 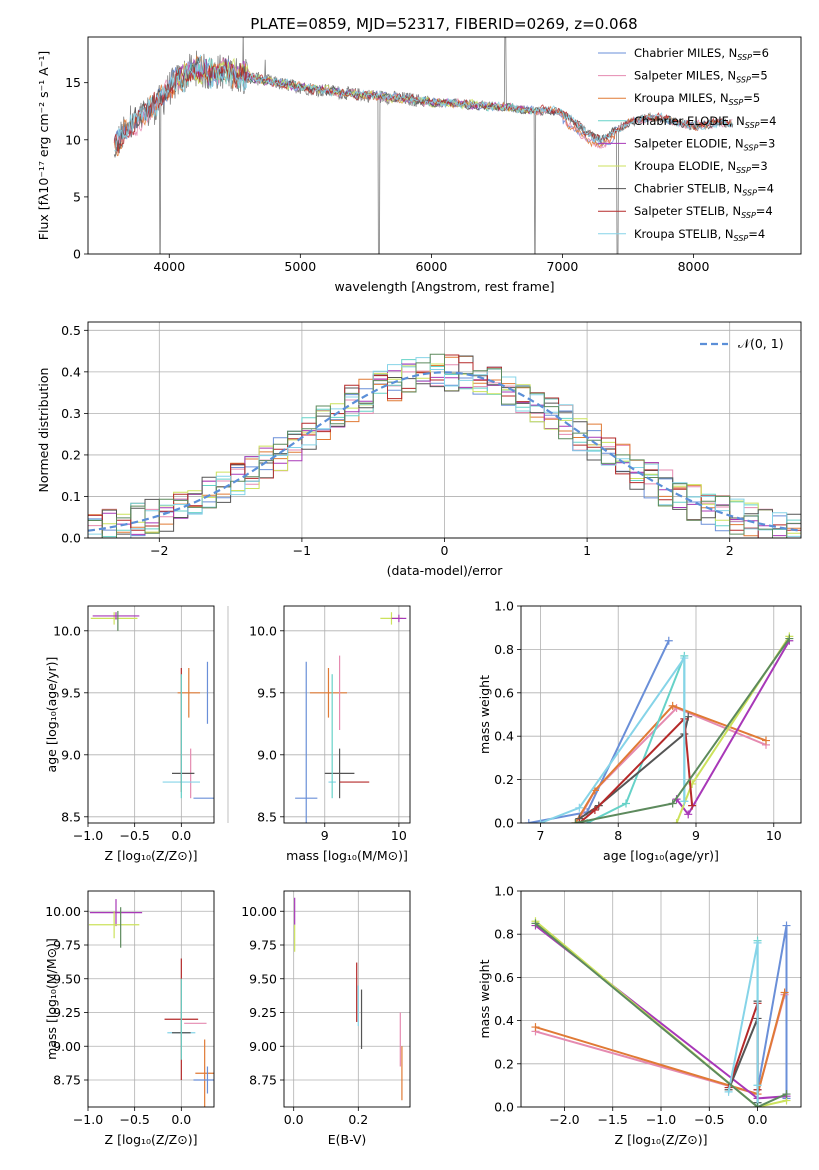 What do you see at coordinates (703, 212) in the screenshot?
I see `legend-label: Salpeter STELIB, NSSP=4` at bounding box center [703, 212].